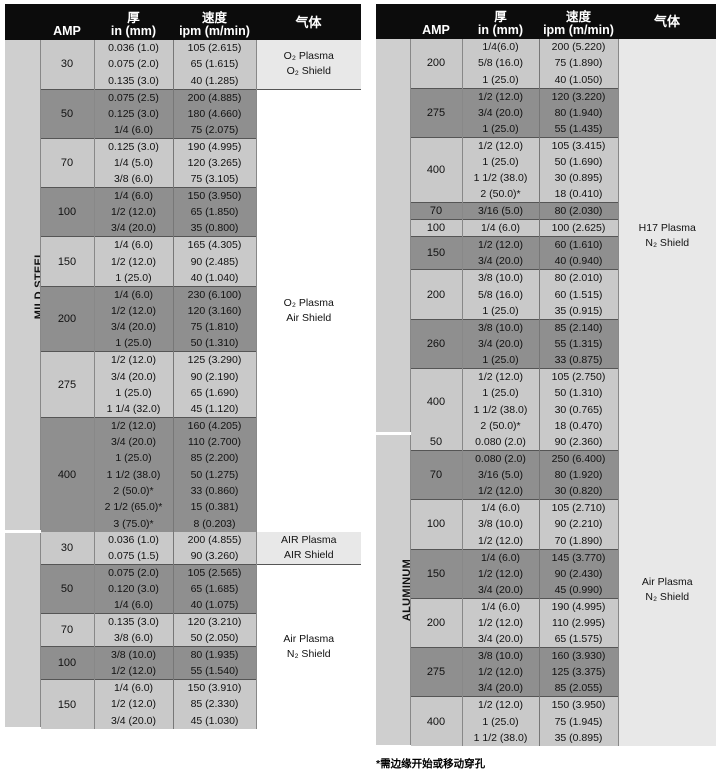 This screenshot has height=776, width=721. Describe the element at coordinates (578, 475) in the screenshot. I see `speed-value: 80 (1.920)` at that location.